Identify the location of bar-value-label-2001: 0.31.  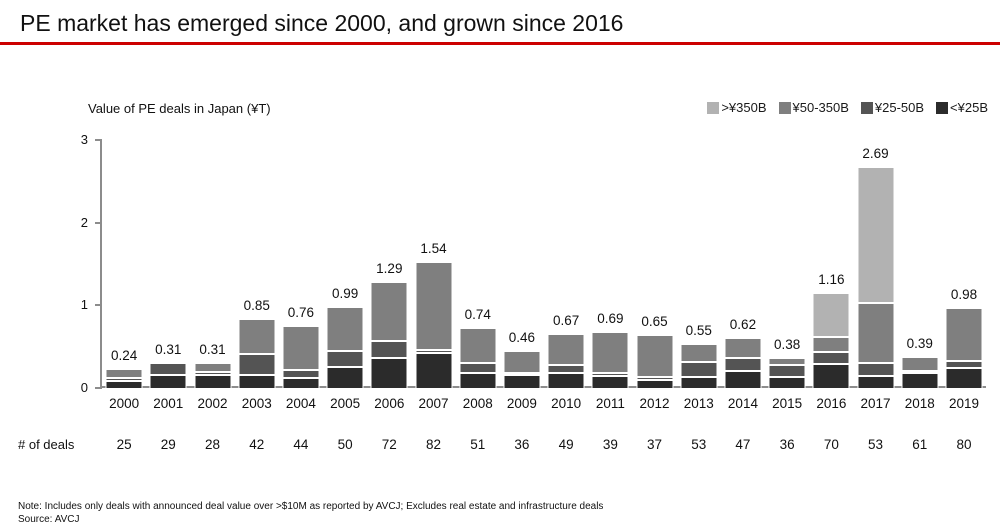
(168, 350).